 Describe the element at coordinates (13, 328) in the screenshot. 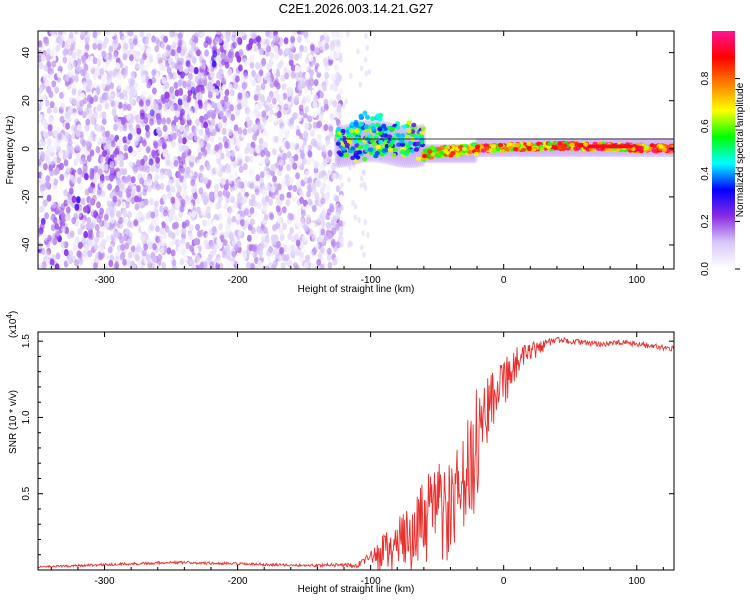

I see `y-scale-base: (x10` at that location.